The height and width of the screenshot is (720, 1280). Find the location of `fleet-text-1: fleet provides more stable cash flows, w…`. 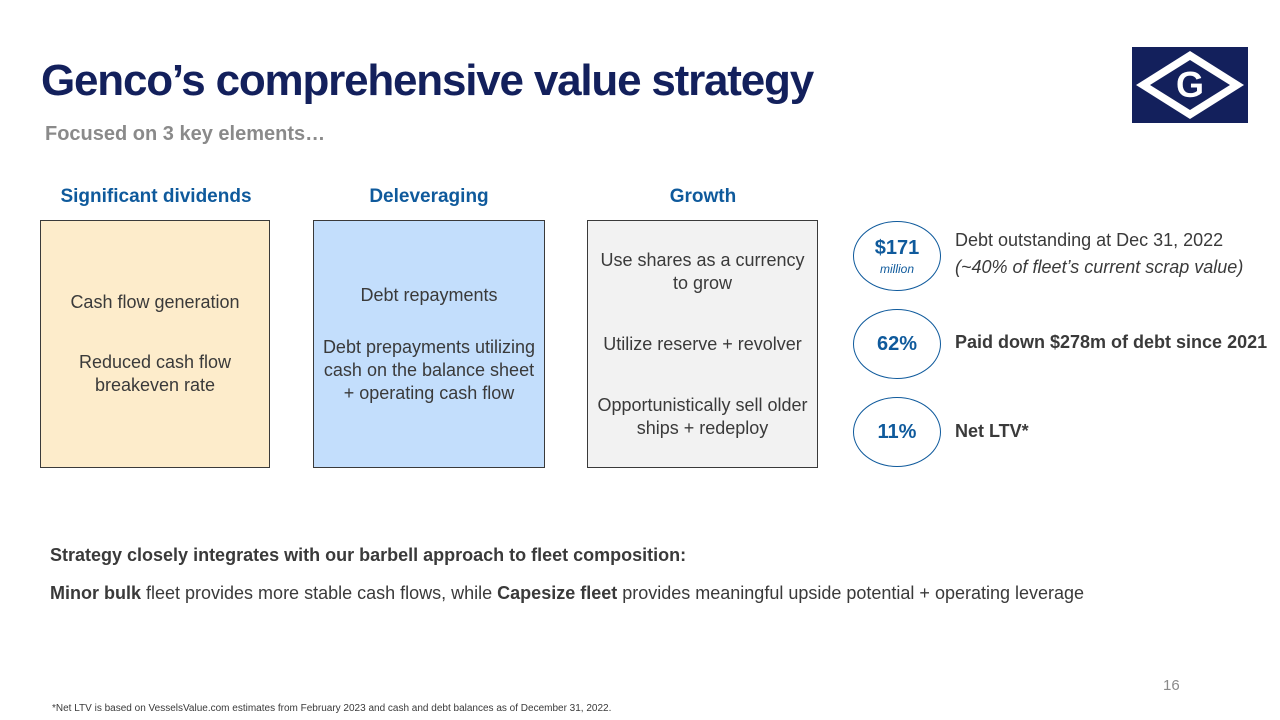

fleet-text-1: fleet provides more stable cash flows, w… is located at coordinates (319, 593).